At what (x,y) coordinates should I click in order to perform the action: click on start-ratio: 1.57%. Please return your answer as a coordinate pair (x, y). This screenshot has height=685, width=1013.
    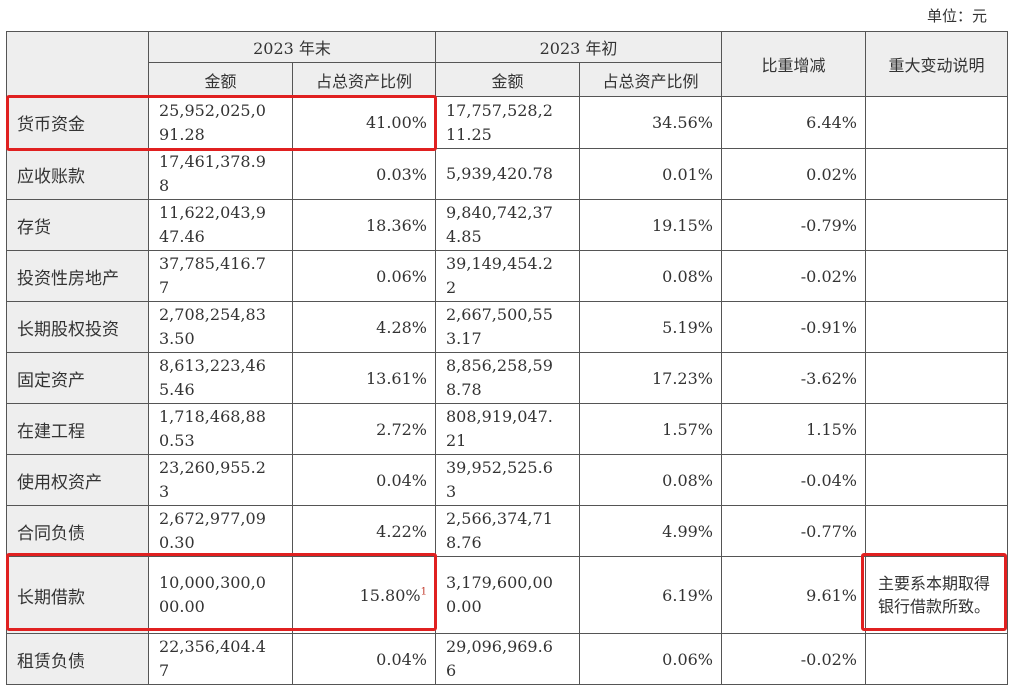
    Looking at the image, I should click on (650, 429).